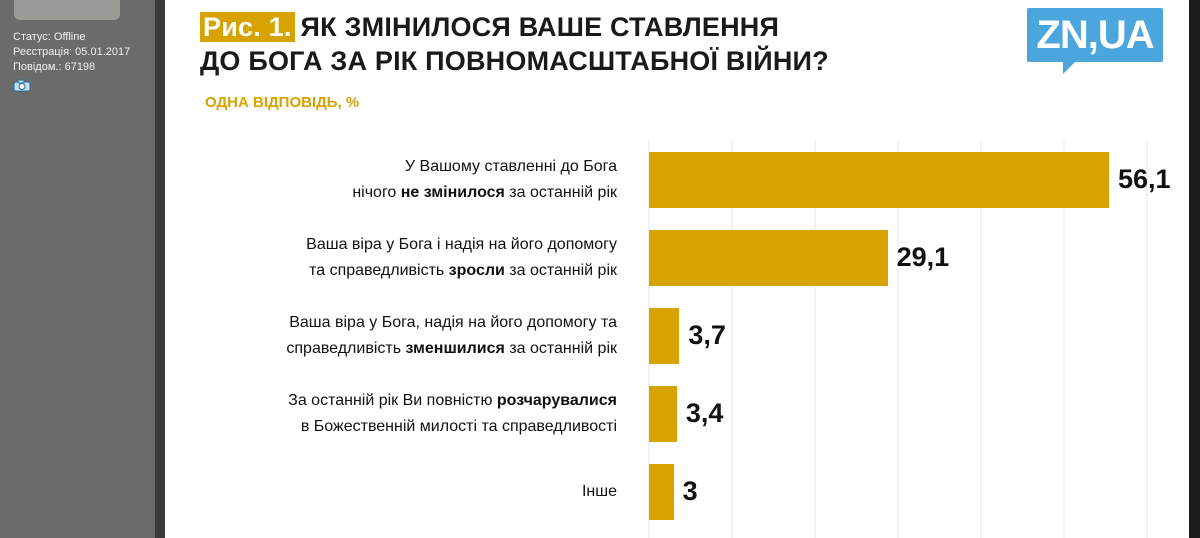 Image resolution: width=1200 pixels, height=538 pixels. What do you see at coordinates (160, 269) in the screenshot?
I see `sidebar-divider` at bounding box center [160, 269].